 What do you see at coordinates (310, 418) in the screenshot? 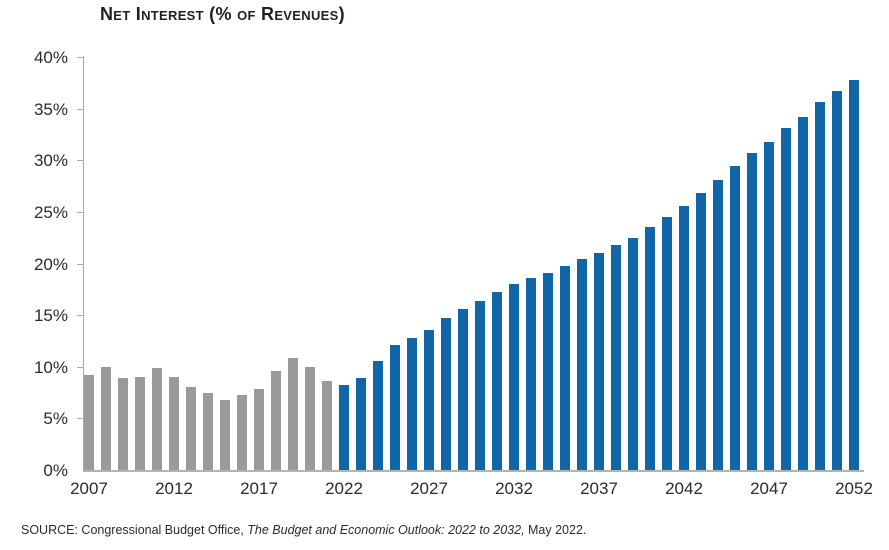
I see `chart-bar-2020` at bounding box center [310, 418].